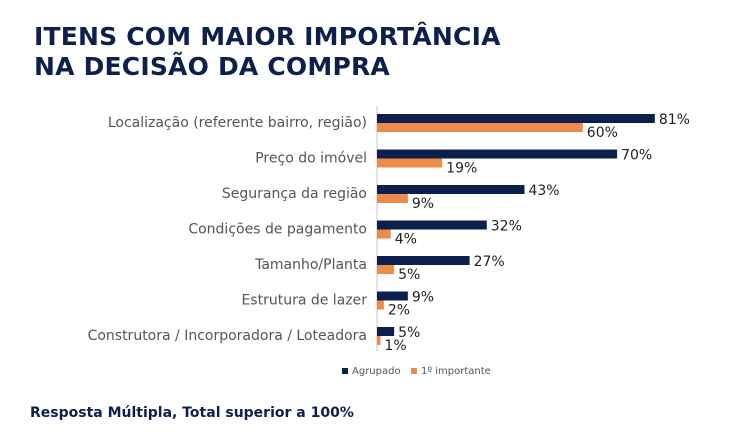 This screenshot has width=743, height=432. I want to click on title-line-2: NA DECISÃO DA COMPRA, so click(212, 66).